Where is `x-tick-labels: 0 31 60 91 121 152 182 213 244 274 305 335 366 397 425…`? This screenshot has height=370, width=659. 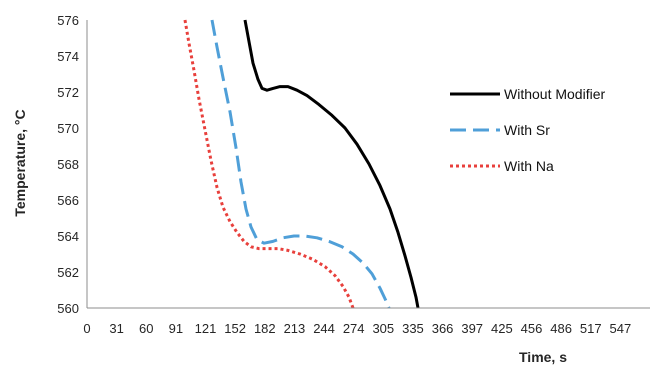 x-tick-labels: 0 31 60 91 121 152 182 213 244 274 305 335 366 397 425… is located at coordinates (357, 328).